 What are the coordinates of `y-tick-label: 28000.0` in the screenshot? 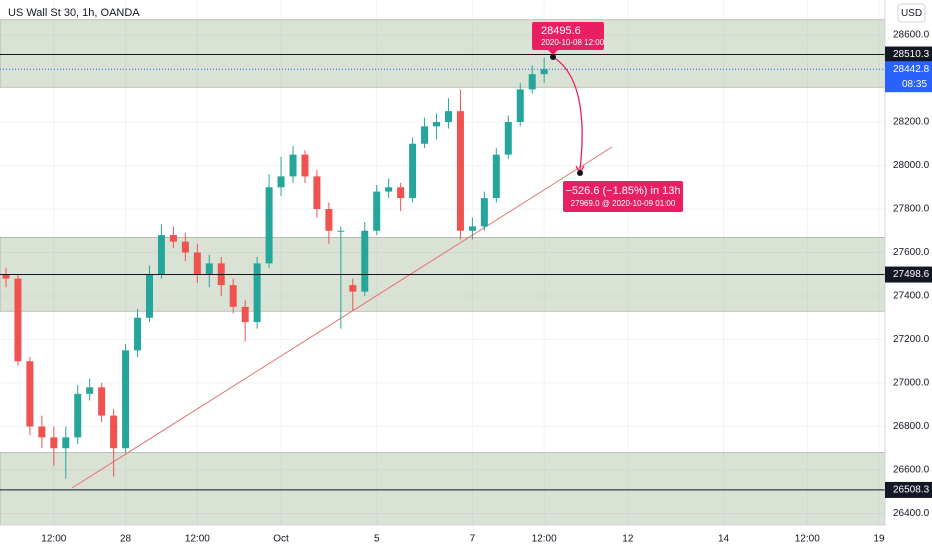 It's located at (911, 165).